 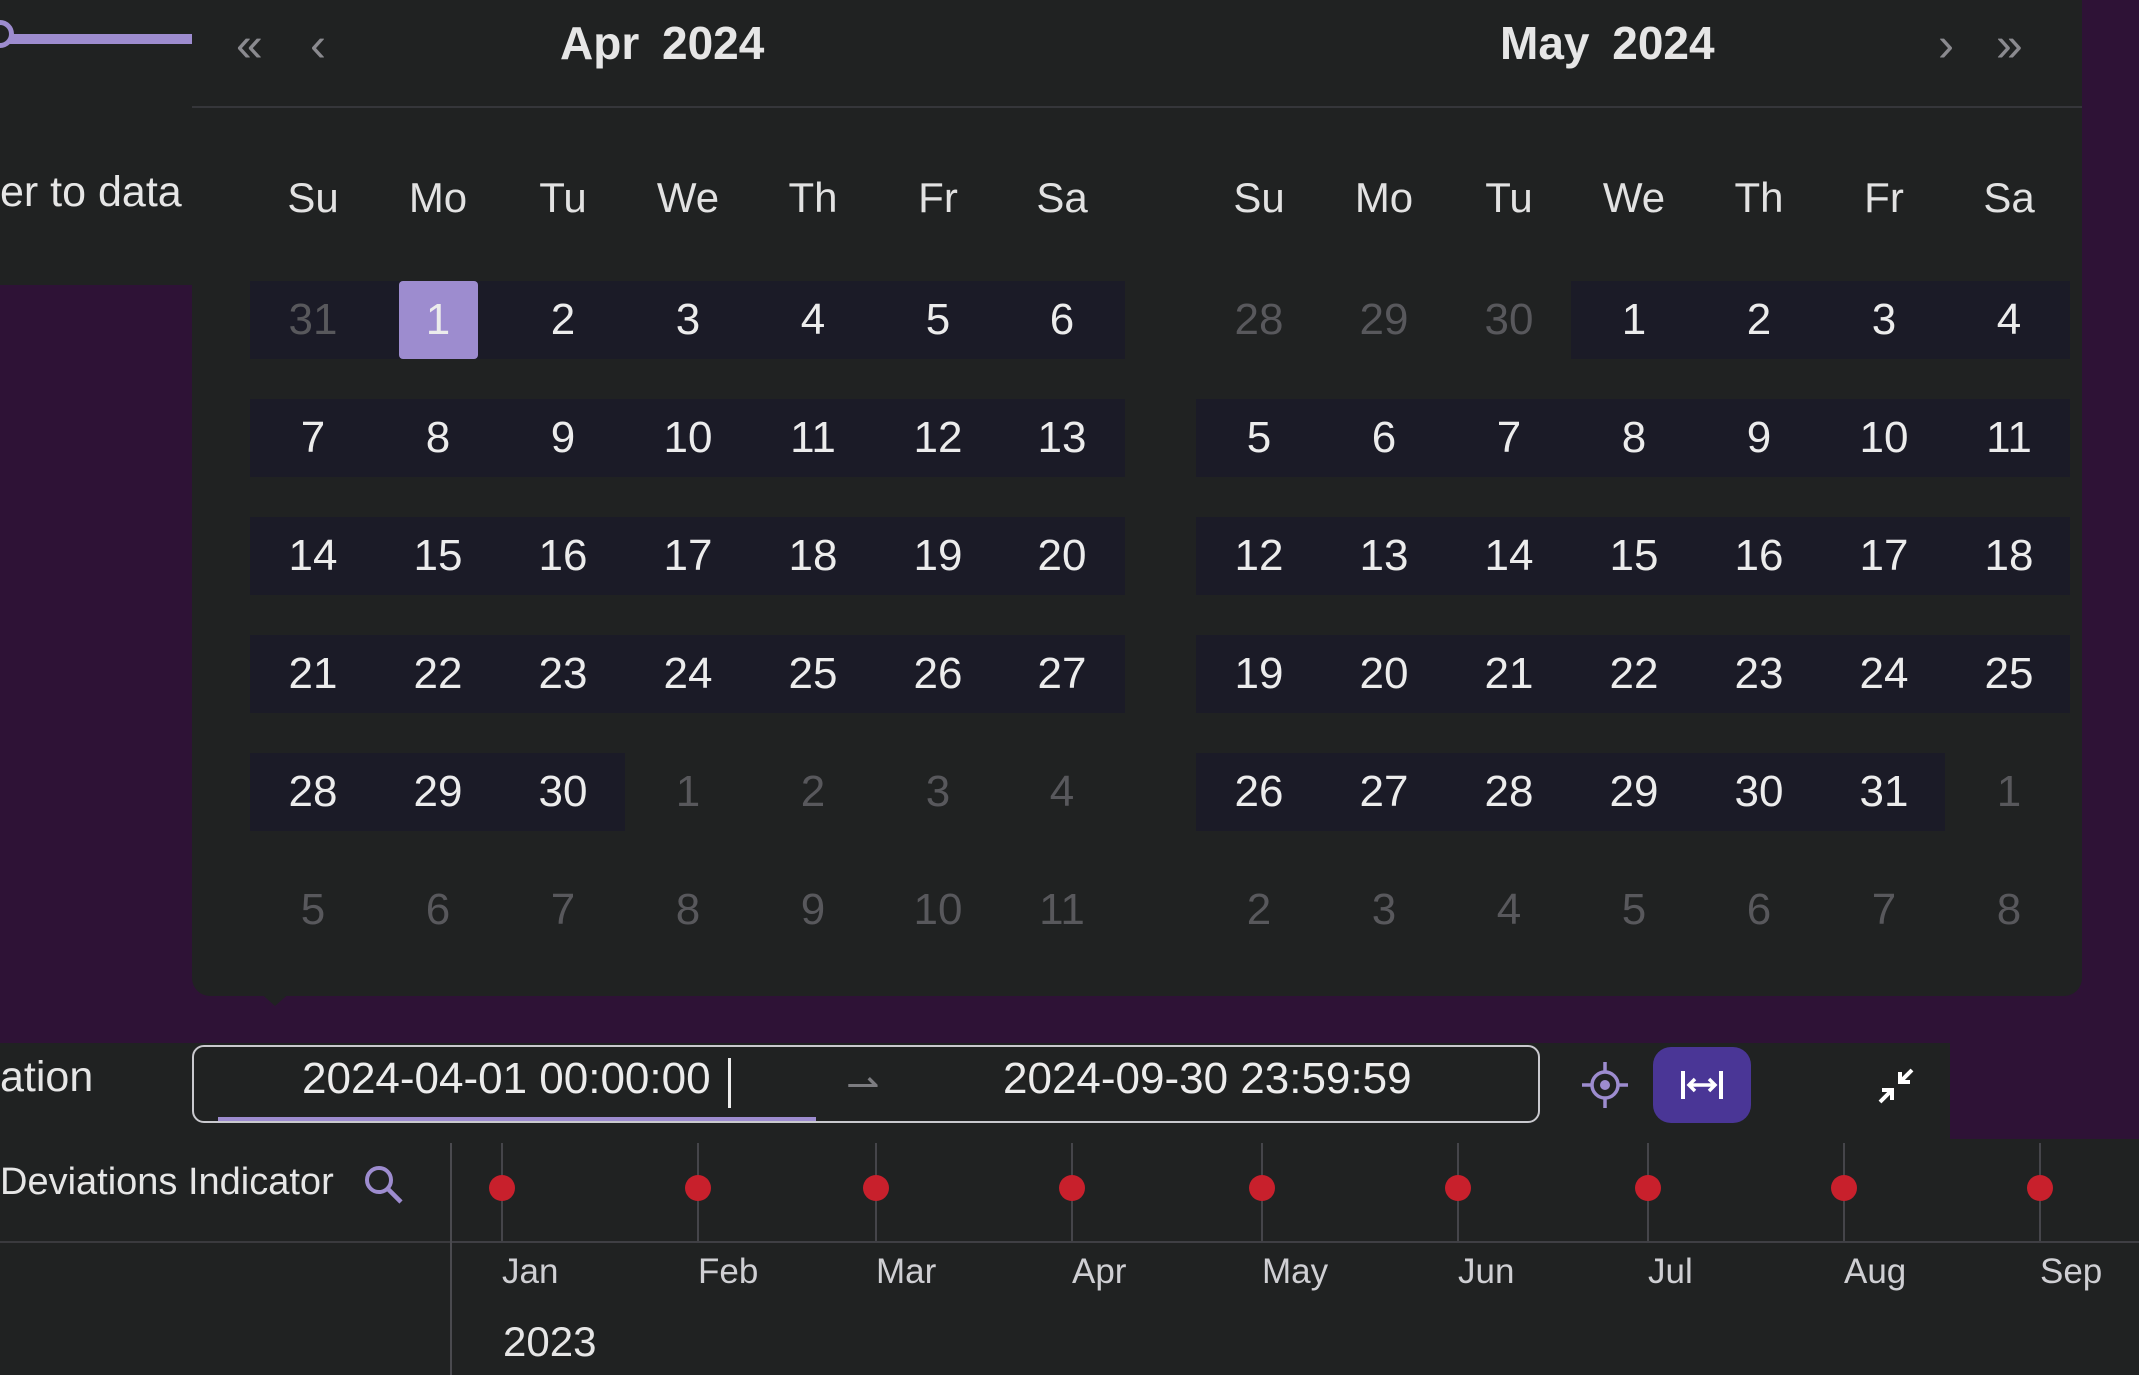 I want to click on search-button, so click(x=383, y=1184).